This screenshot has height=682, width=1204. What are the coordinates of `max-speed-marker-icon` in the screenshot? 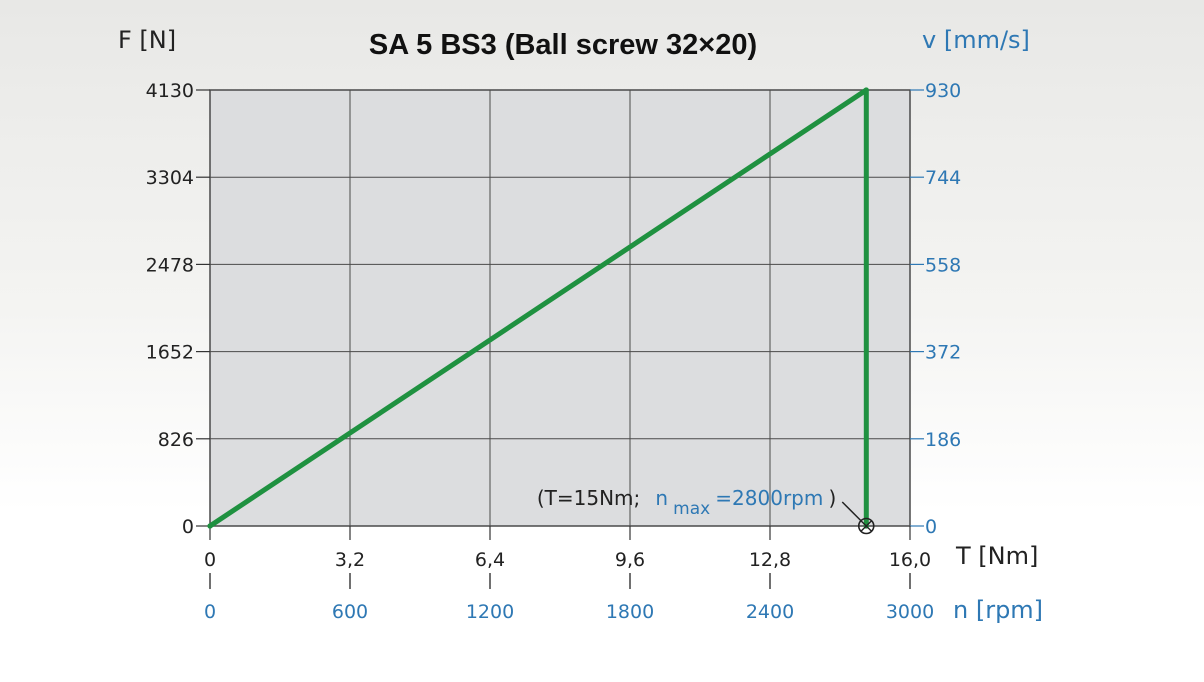 It's located at (866, 526).